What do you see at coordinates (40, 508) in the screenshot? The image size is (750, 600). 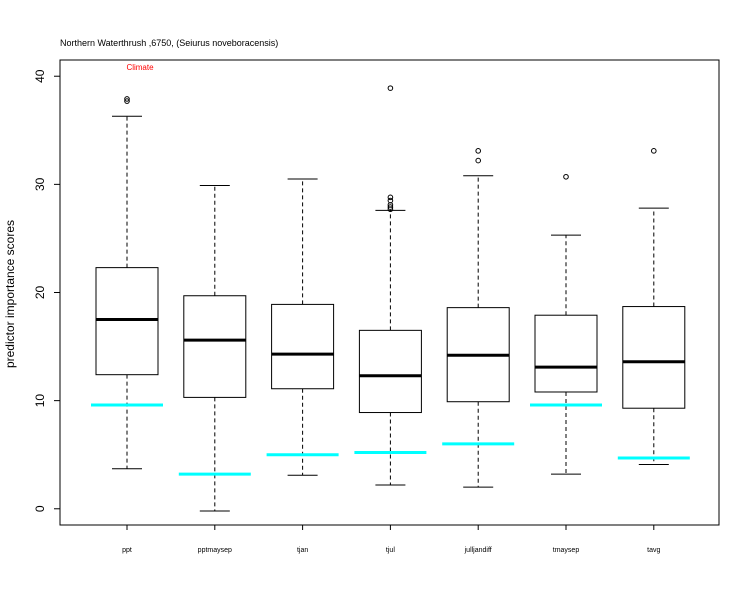 I see `y-tick-label: 0` at bounding box center [40, 508].